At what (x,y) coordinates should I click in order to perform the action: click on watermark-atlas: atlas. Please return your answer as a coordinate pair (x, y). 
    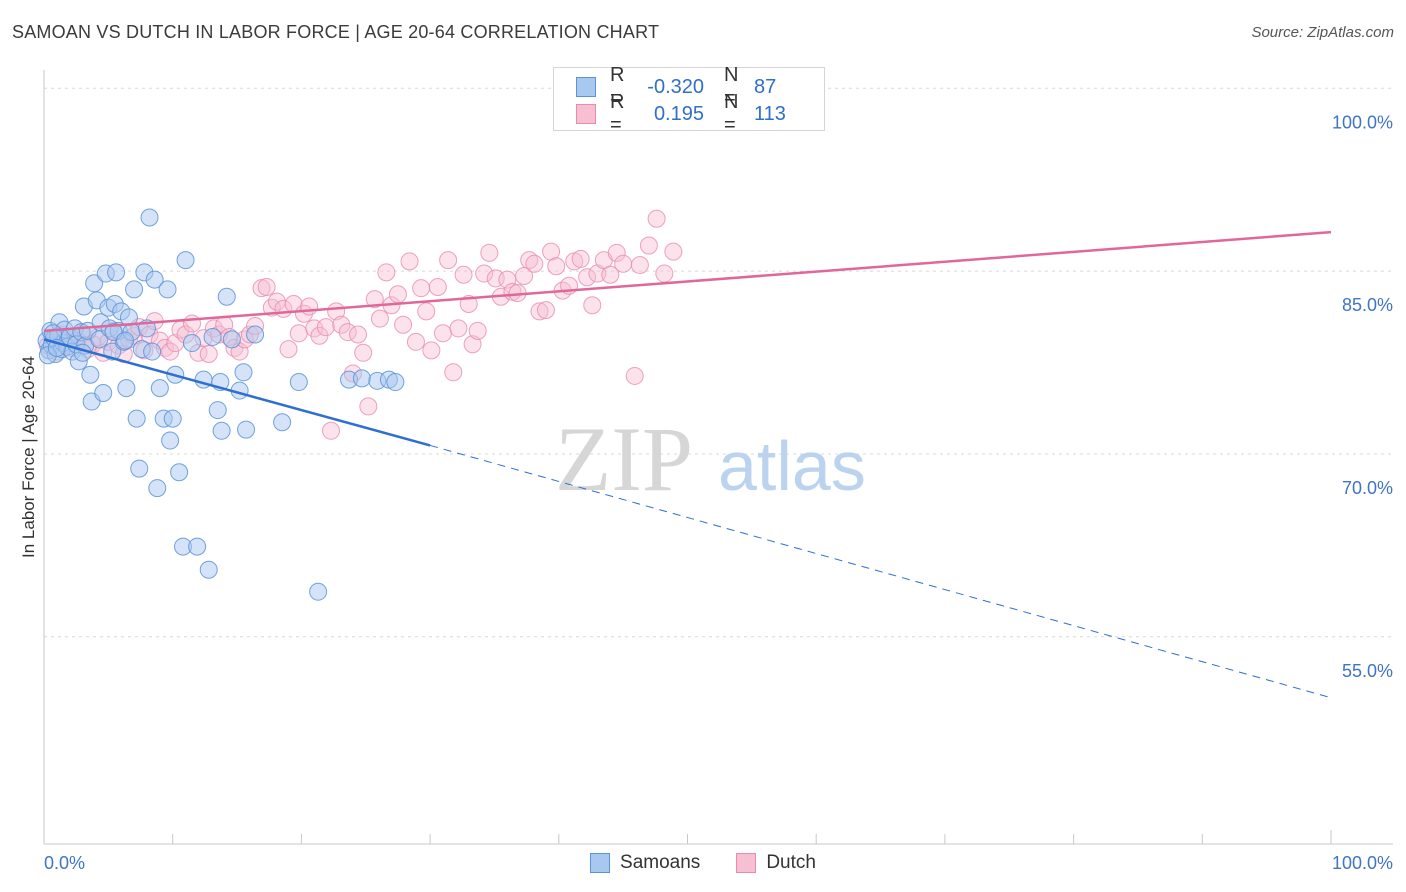
    Looking at the image, I should click on (792, 466).